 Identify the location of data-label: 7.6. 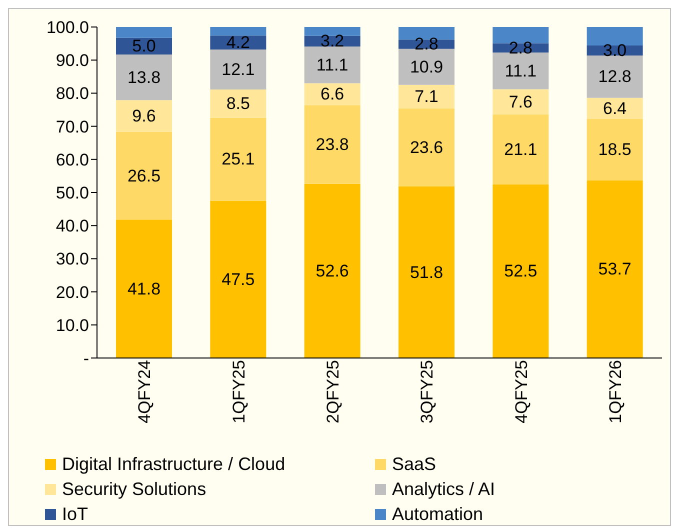
(520, 102).